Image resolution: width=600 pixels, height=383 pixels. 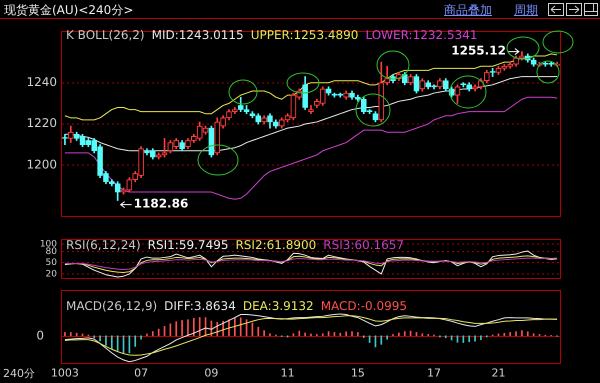 I want to click on ref-line-label: 0, so click(x=40, y=335).